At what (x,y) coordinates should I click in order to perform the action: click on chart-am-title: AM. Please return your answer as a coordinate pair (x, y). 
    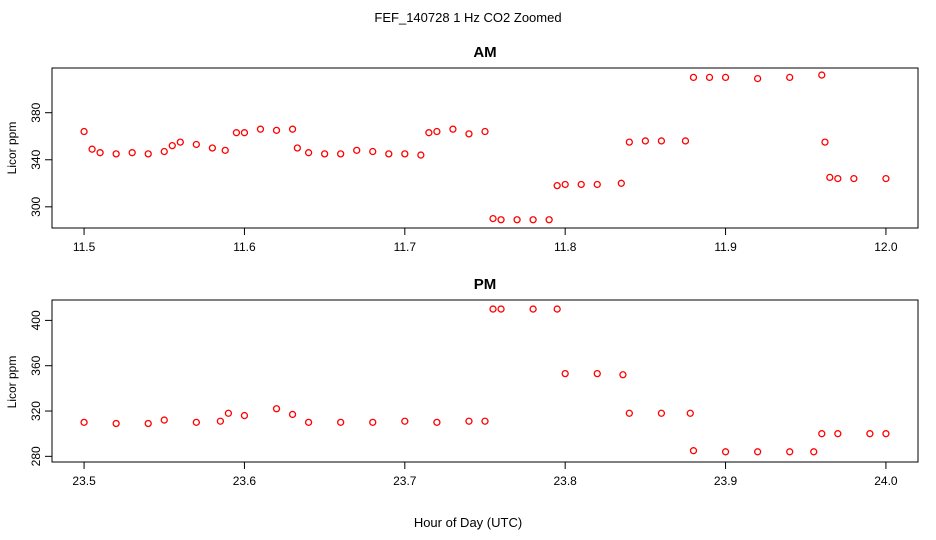
    Looking at the image, I should click on (484, 52).